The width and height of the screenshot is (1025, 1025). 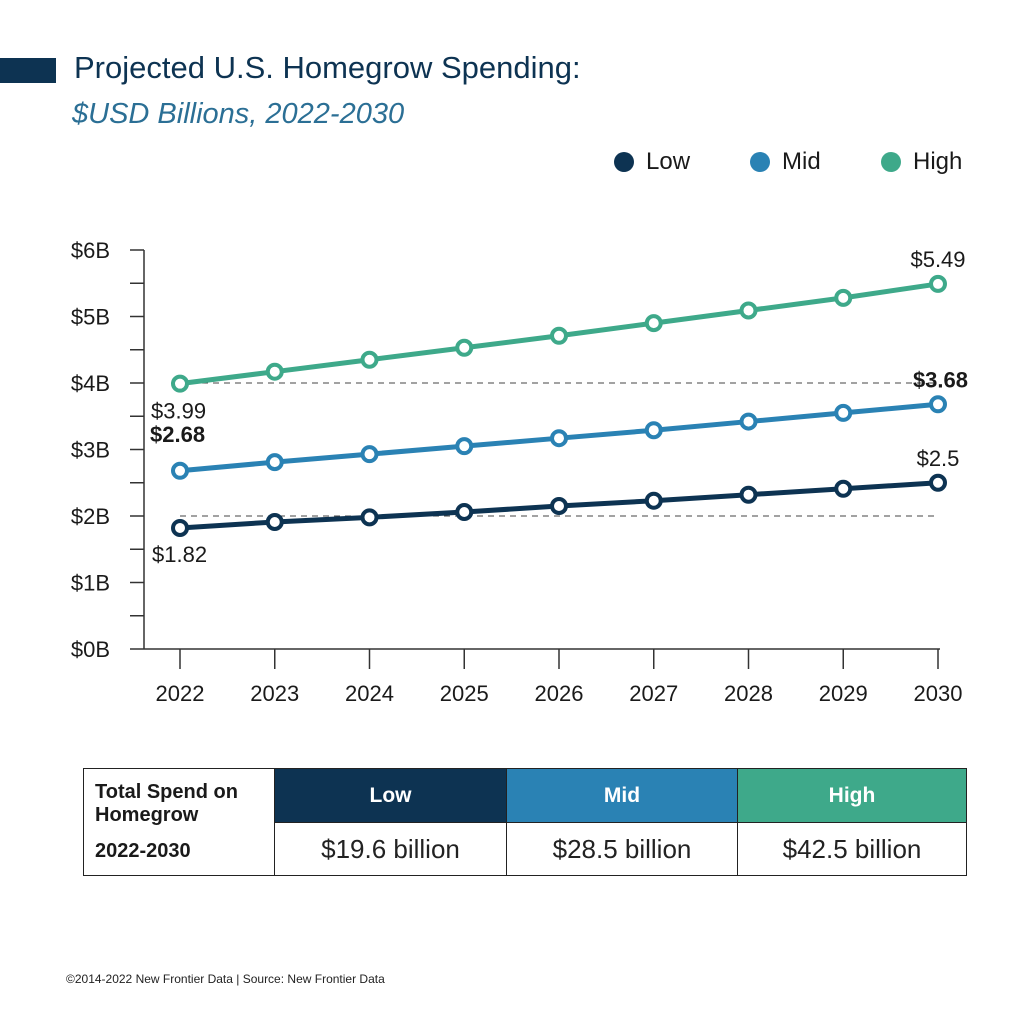 What do you see at coordinates (28, 70) in the screenshot?
I see `title-accent-bar` at bounding box center [28, 70].